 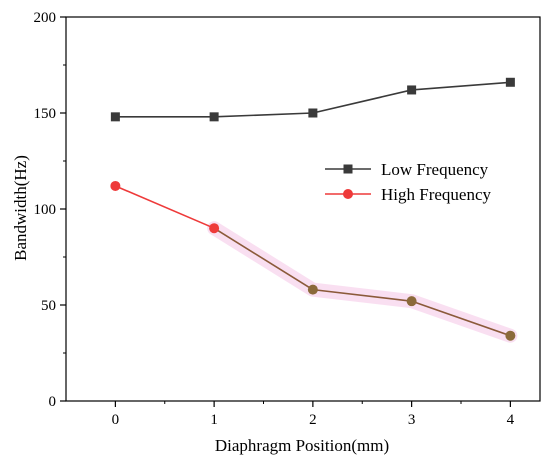 I want to click on legend-item: Low Frequency, so click(x=407, y=169).